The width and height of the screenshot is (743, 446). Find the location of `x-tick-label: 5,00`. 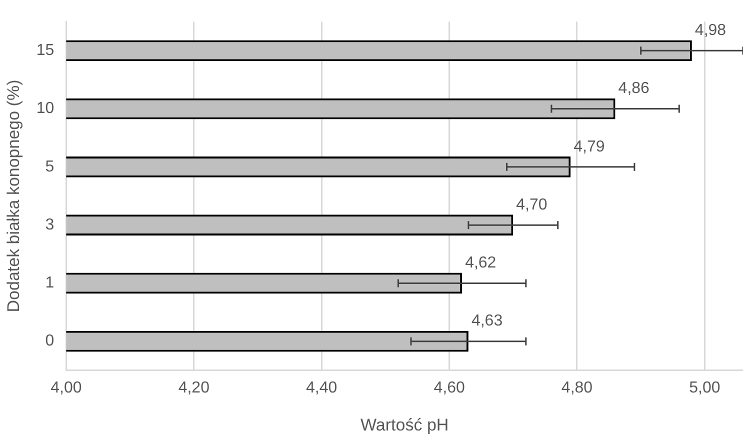

x-tick-label: 5,00 is located at coordinates (704, 387).